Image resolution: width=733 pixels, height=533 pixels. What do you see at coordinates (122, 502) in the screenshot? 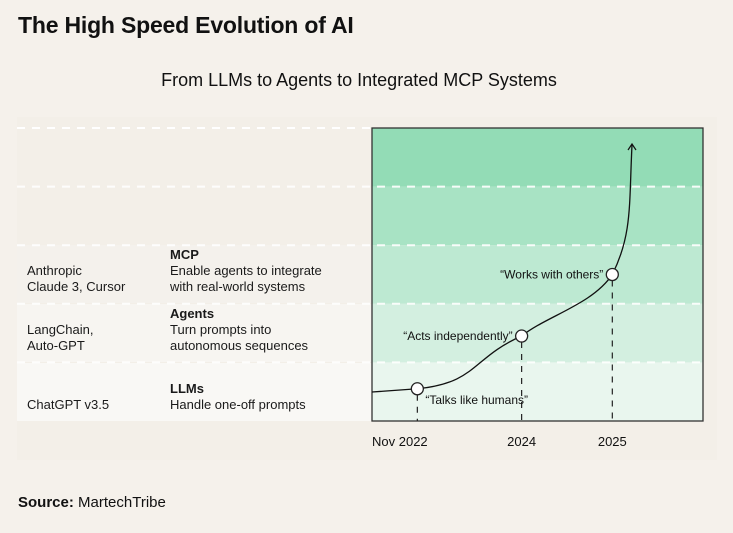
I see `source-value: MartechTribe` at bounding box center [122, 502].